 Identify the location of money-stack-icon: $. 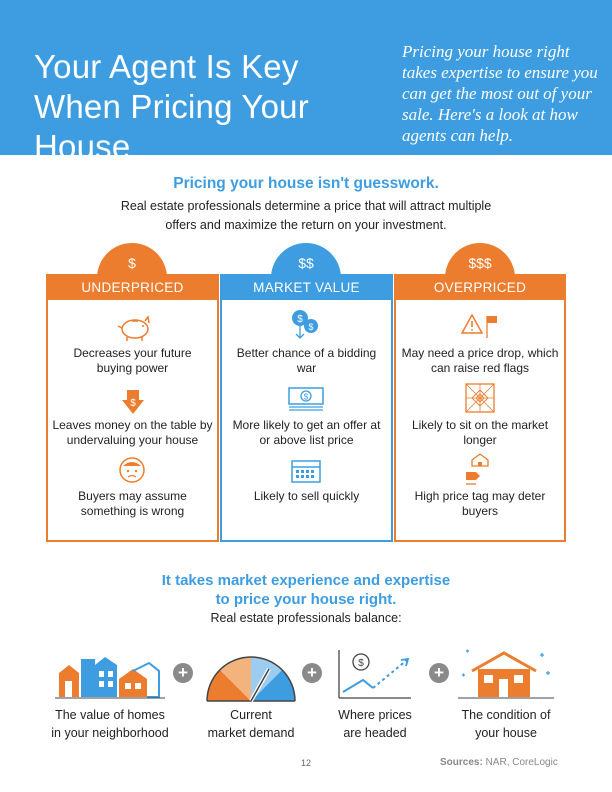
(306, 399).